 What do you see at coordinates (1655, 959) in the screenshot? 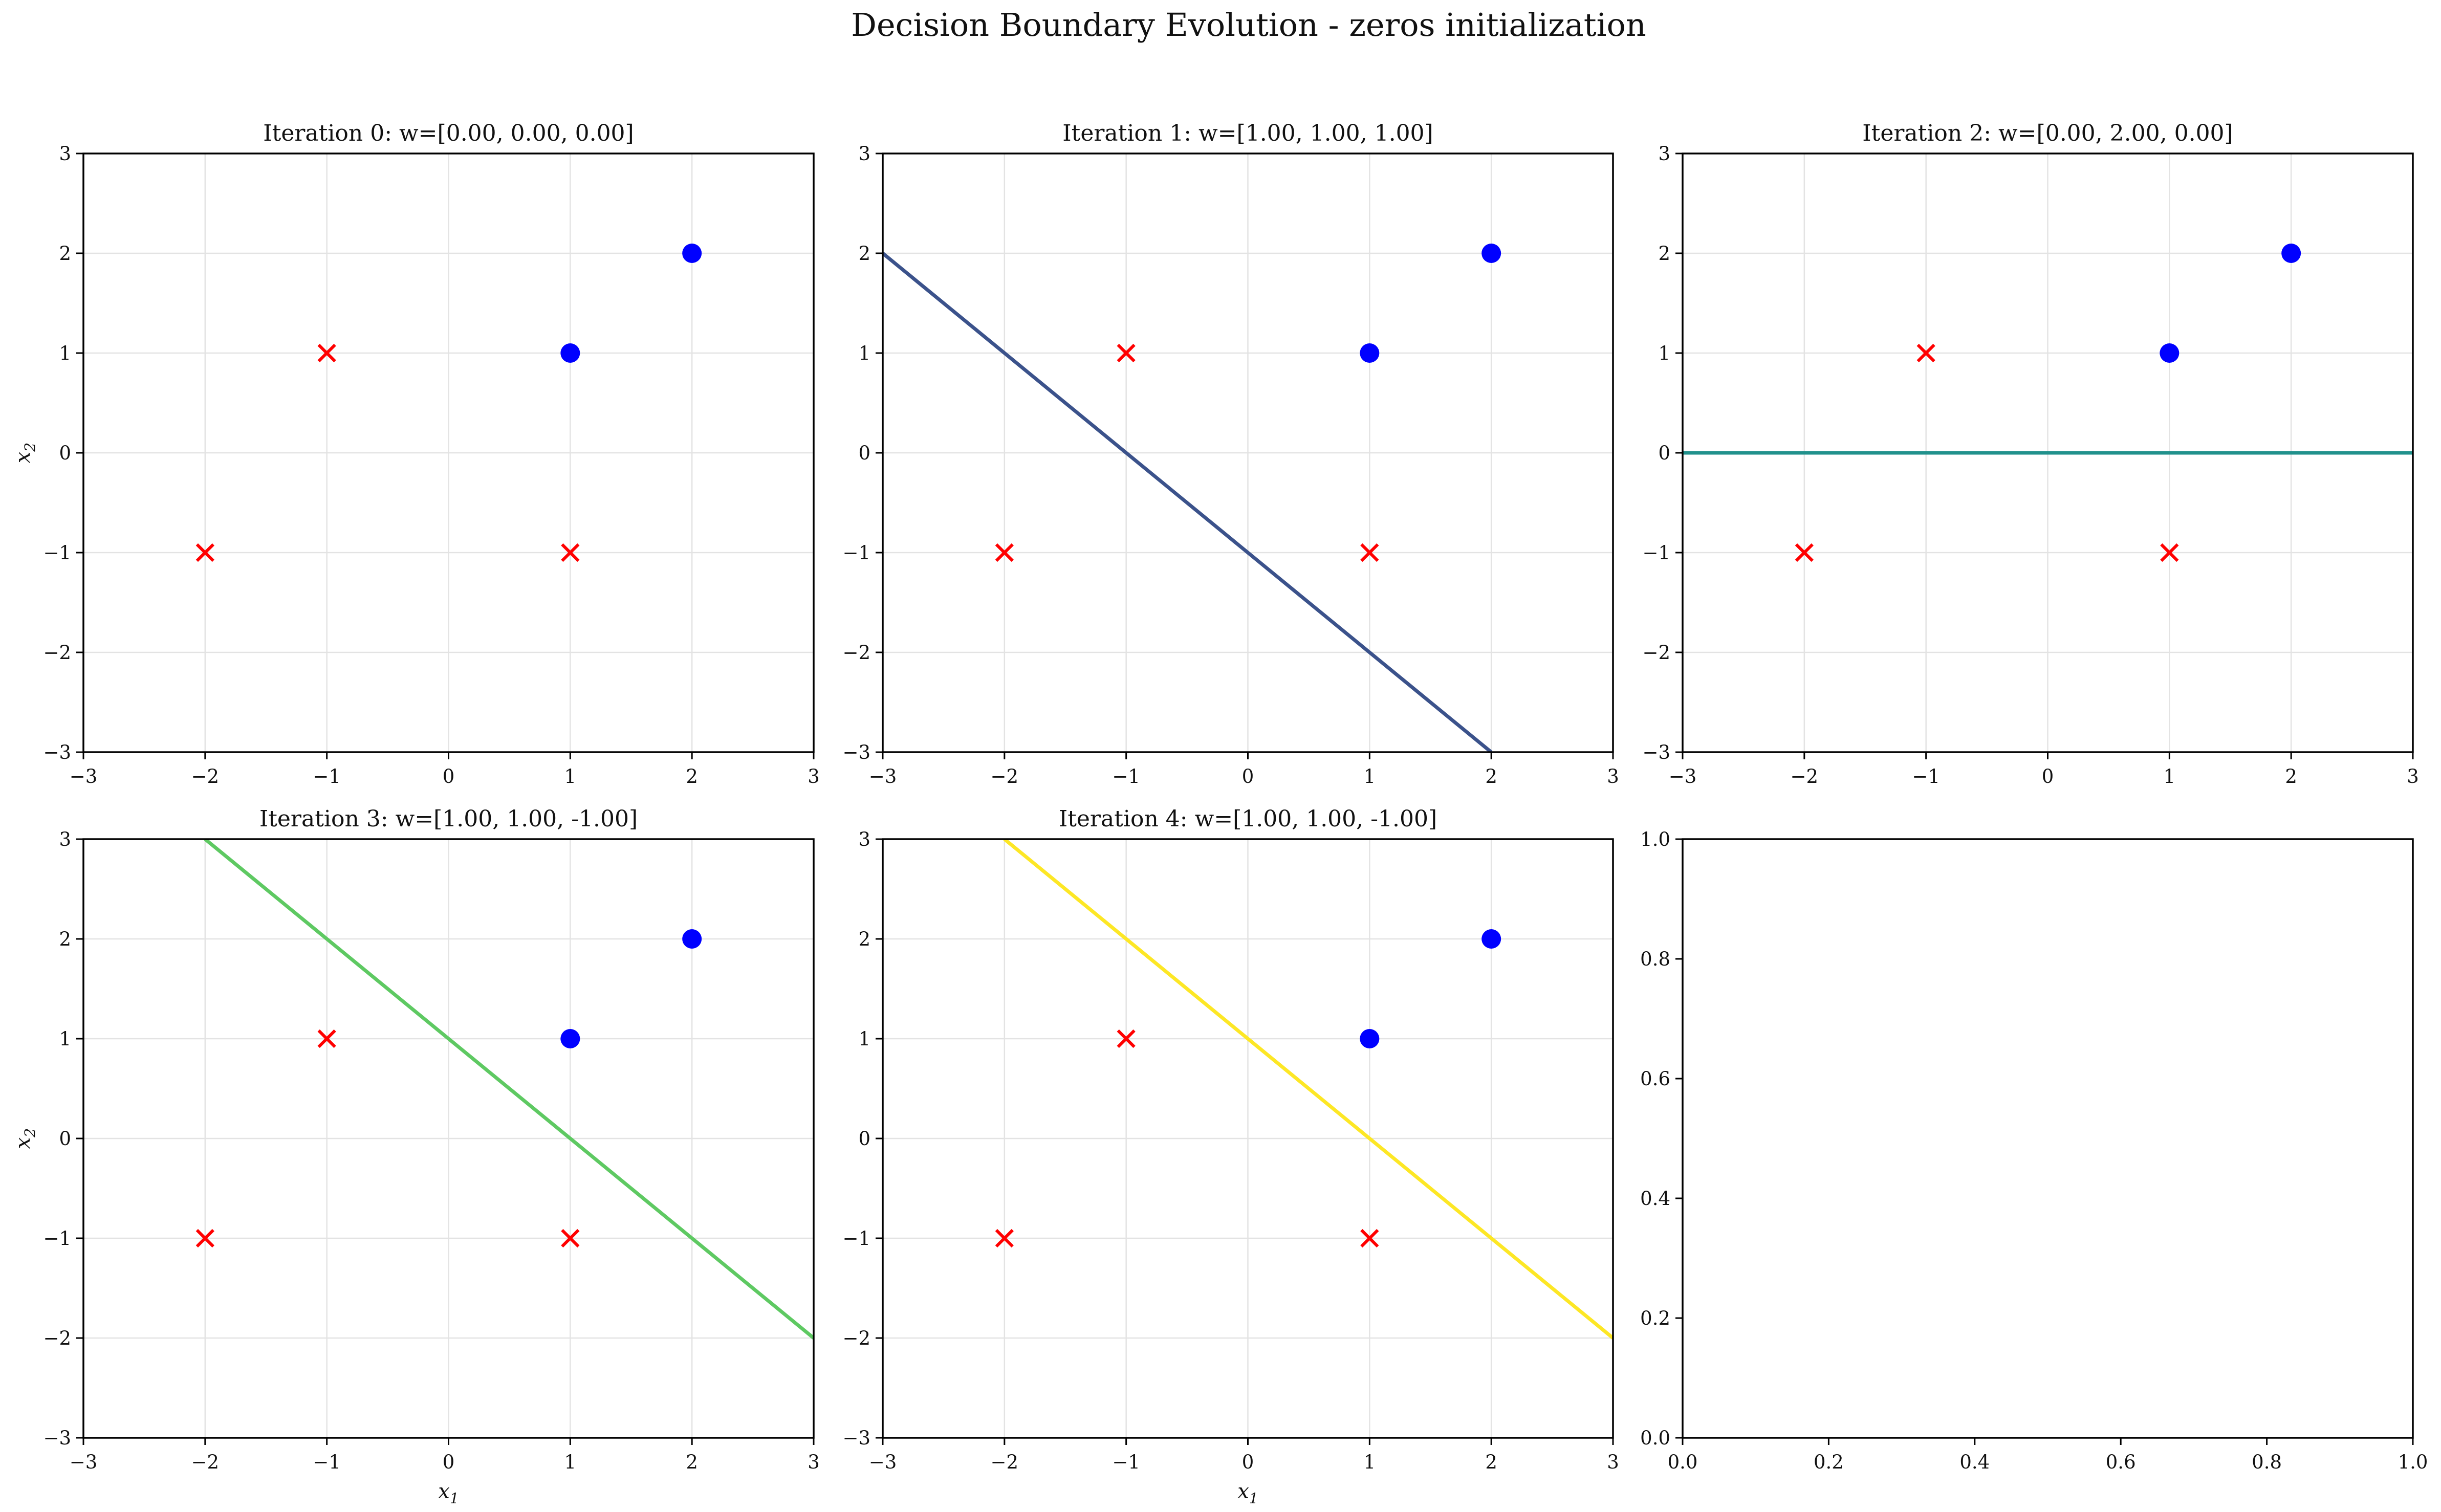
I see `y-tick-label: 0.8` at bounding box center [1655, 959].